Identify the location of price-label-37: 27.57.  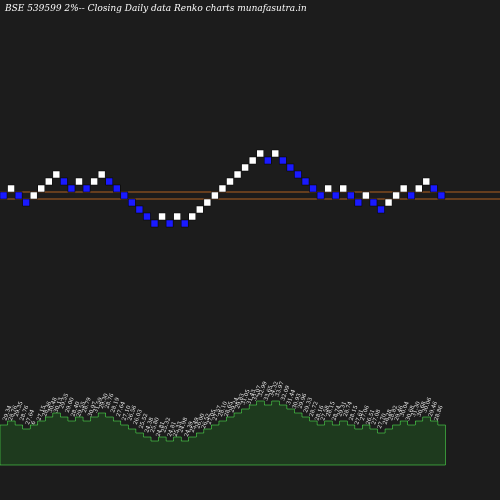
(217, 412).